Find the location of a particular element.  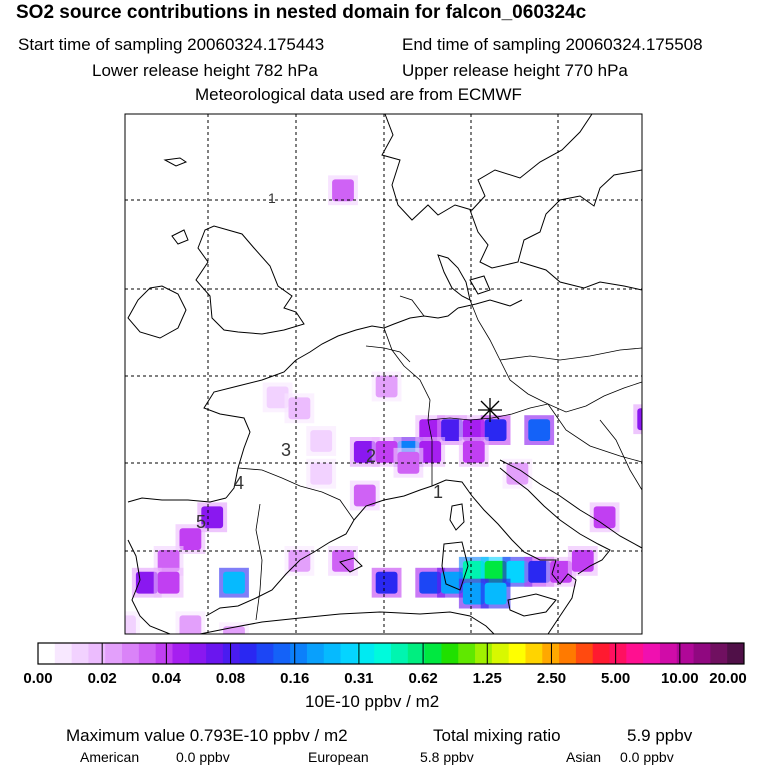

total-mixing-label: Total mixing ratio is located at coordinates (497, 735).